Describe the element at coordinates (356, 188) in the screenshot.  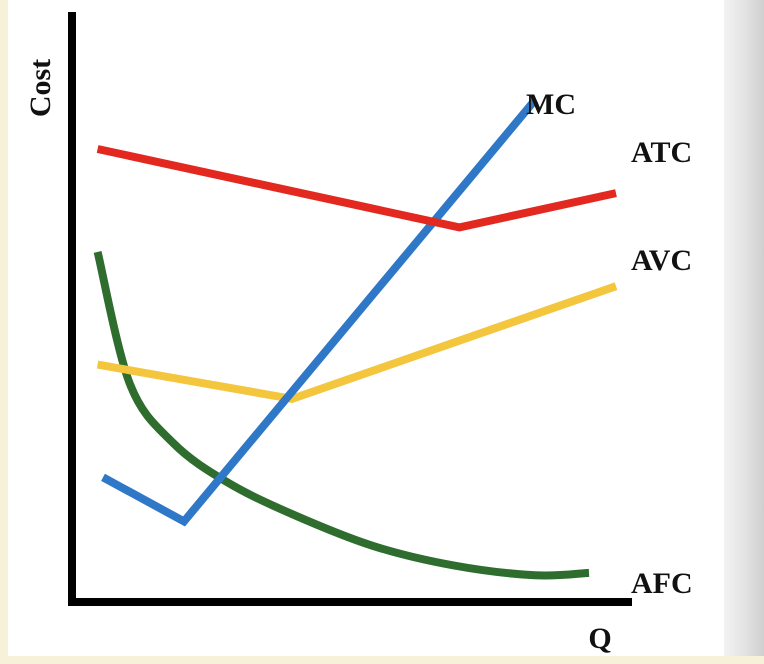
I see `series-line-atc` at that location.